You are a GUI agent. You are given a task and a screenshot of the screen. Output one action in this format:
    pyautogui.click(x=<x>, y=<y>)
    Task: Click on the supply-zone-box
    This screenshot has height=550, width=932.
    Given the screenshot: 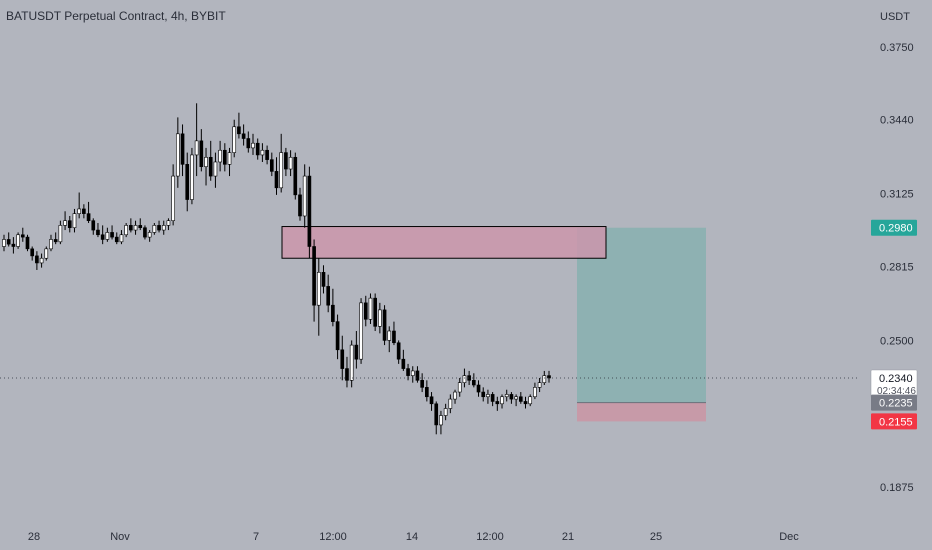 What is the action you would take?
    pyautogui.click(x=444, y=242)
    